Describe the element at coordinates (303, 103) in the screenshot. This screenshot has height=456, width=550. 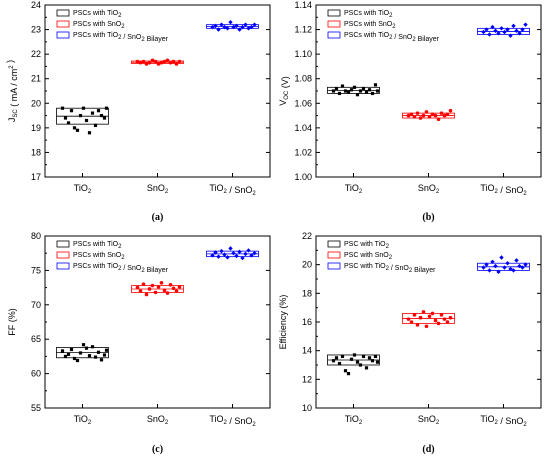
I see `y-tick-label: 1.06` at that location.